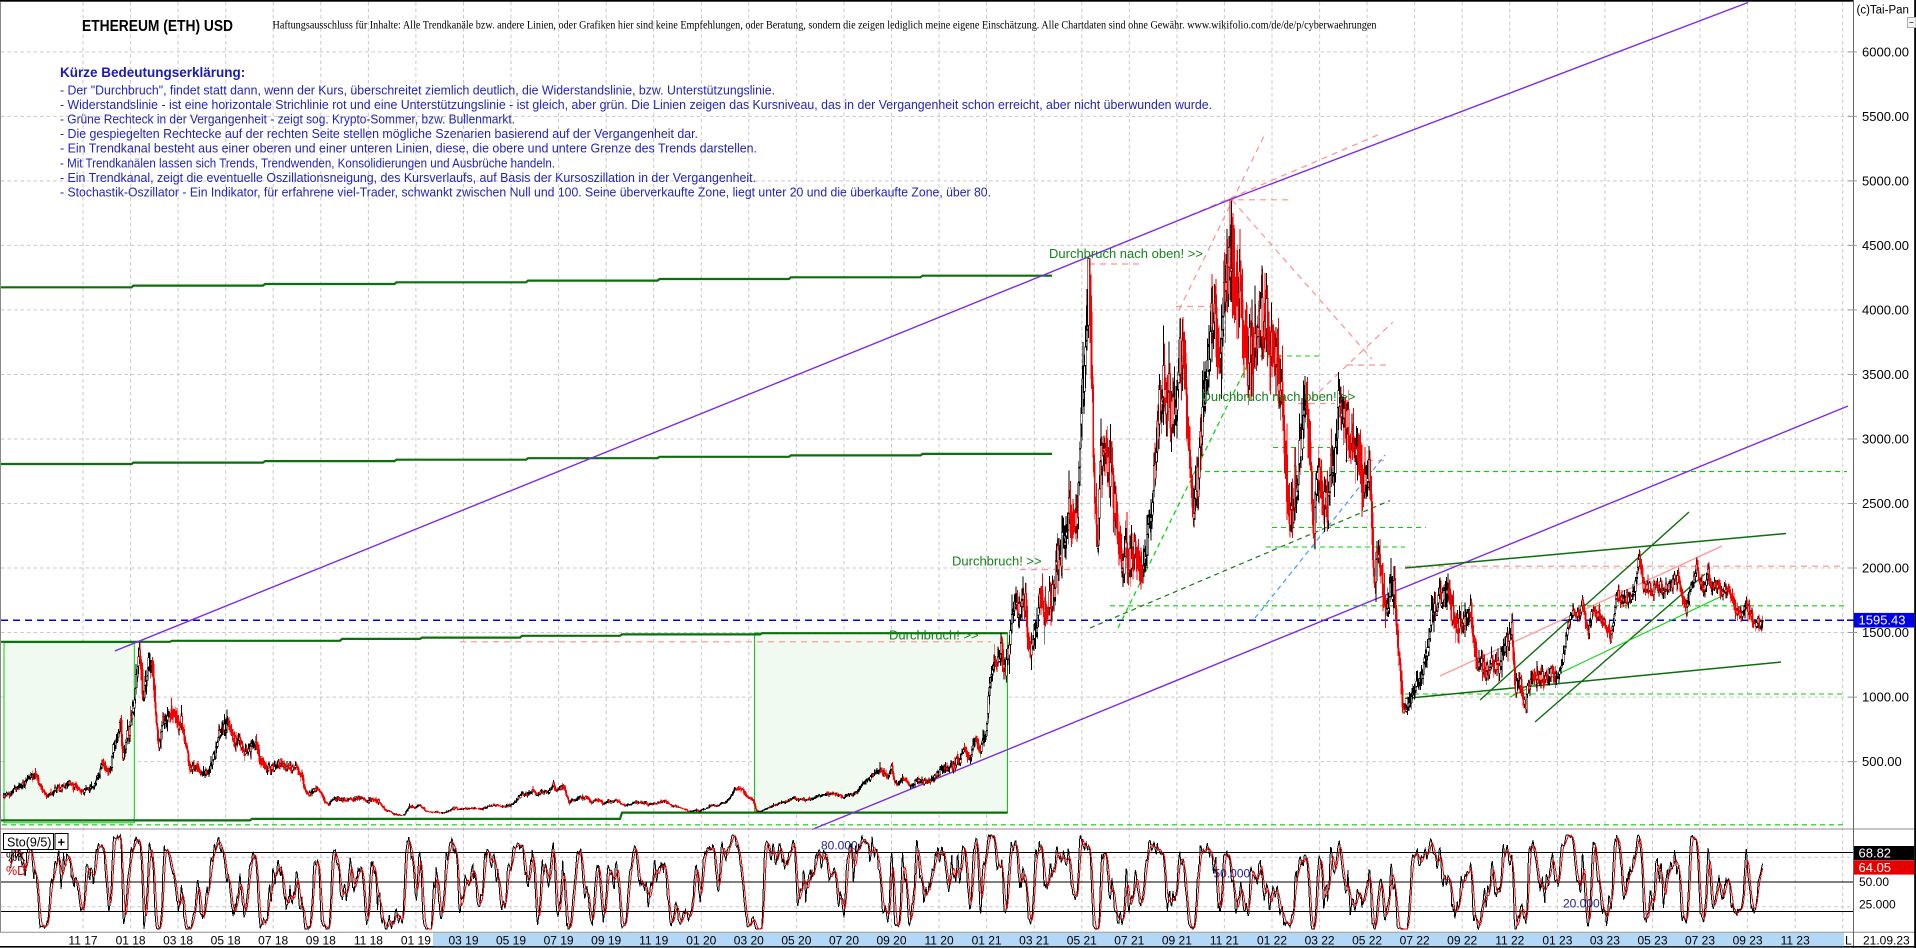 This screenshot has height=948, width=1916. I want to click on svg-text: 5000.00, so click(1885, 180).